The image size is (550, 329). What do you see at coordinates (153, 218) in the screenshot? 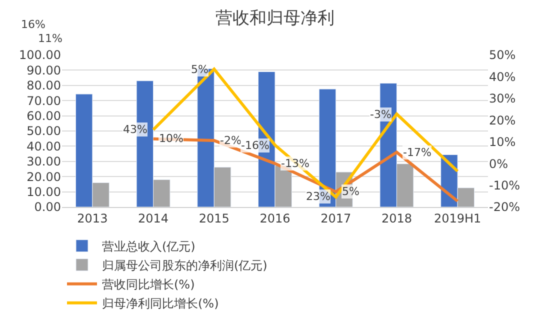
I see `x-tick-label: 2014` at bounding box center [153, 218].